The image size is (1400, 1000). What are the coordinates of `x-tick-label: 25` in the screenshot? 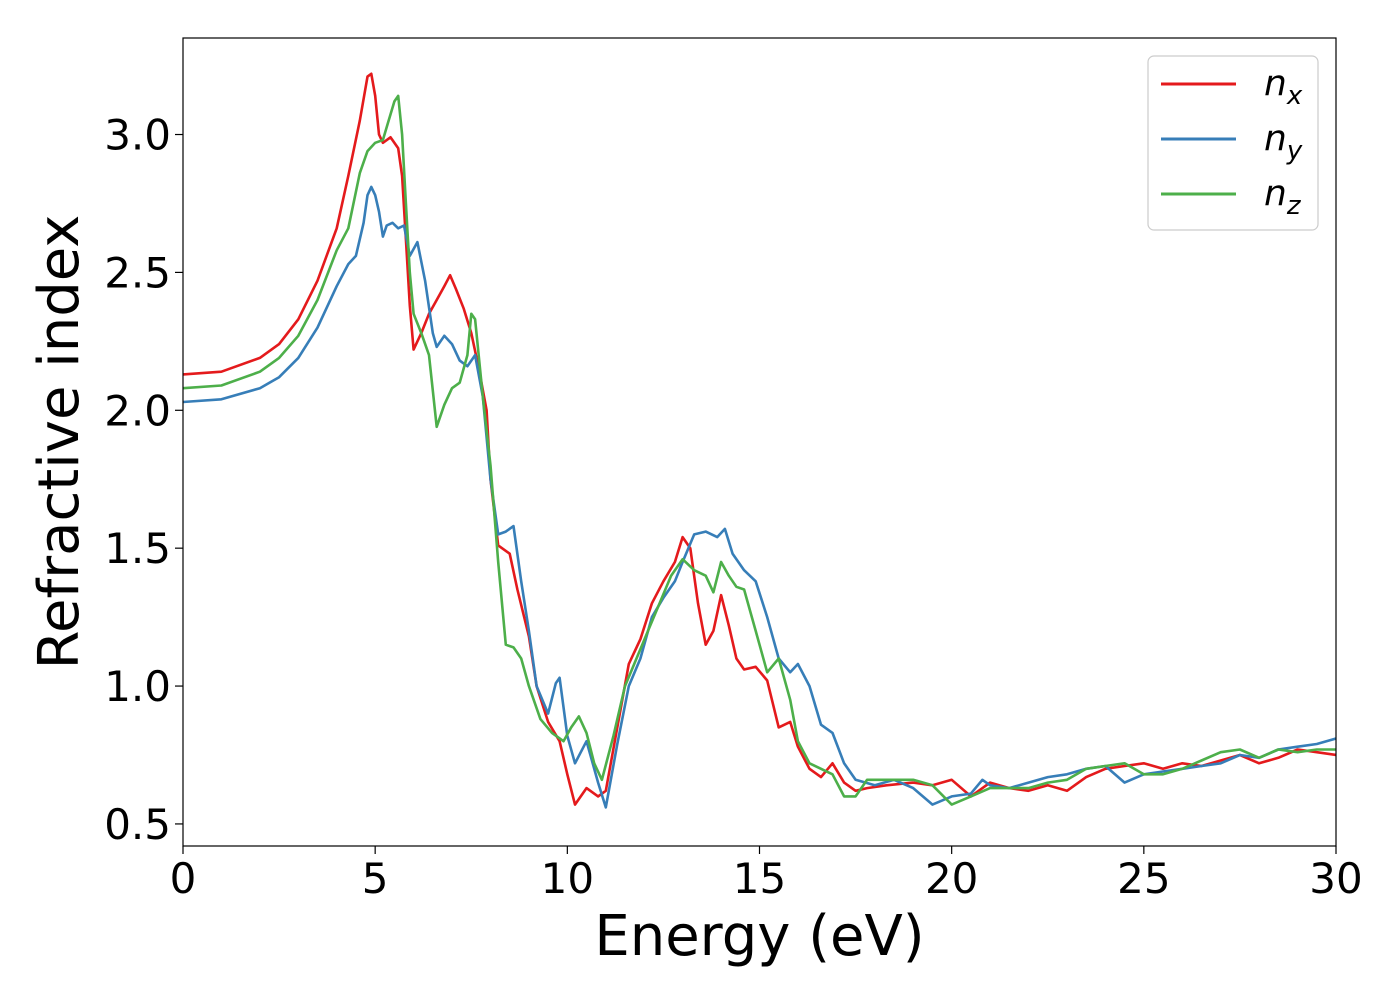 It's located at (1143, 878).